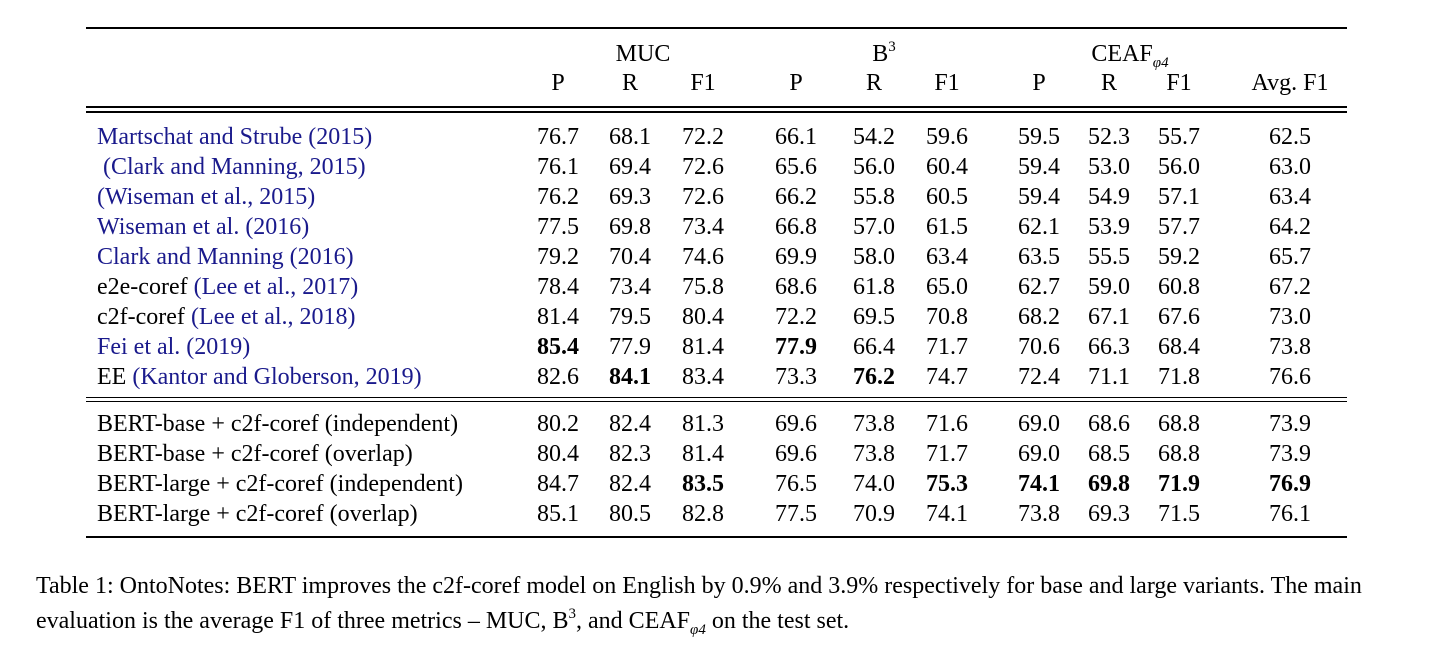 This screenshot has width=1430, height=667. Describe the element at coordinates (273, 317) in the screenshot. I see `citation-link: (Lee et al., 2018)` at that location.